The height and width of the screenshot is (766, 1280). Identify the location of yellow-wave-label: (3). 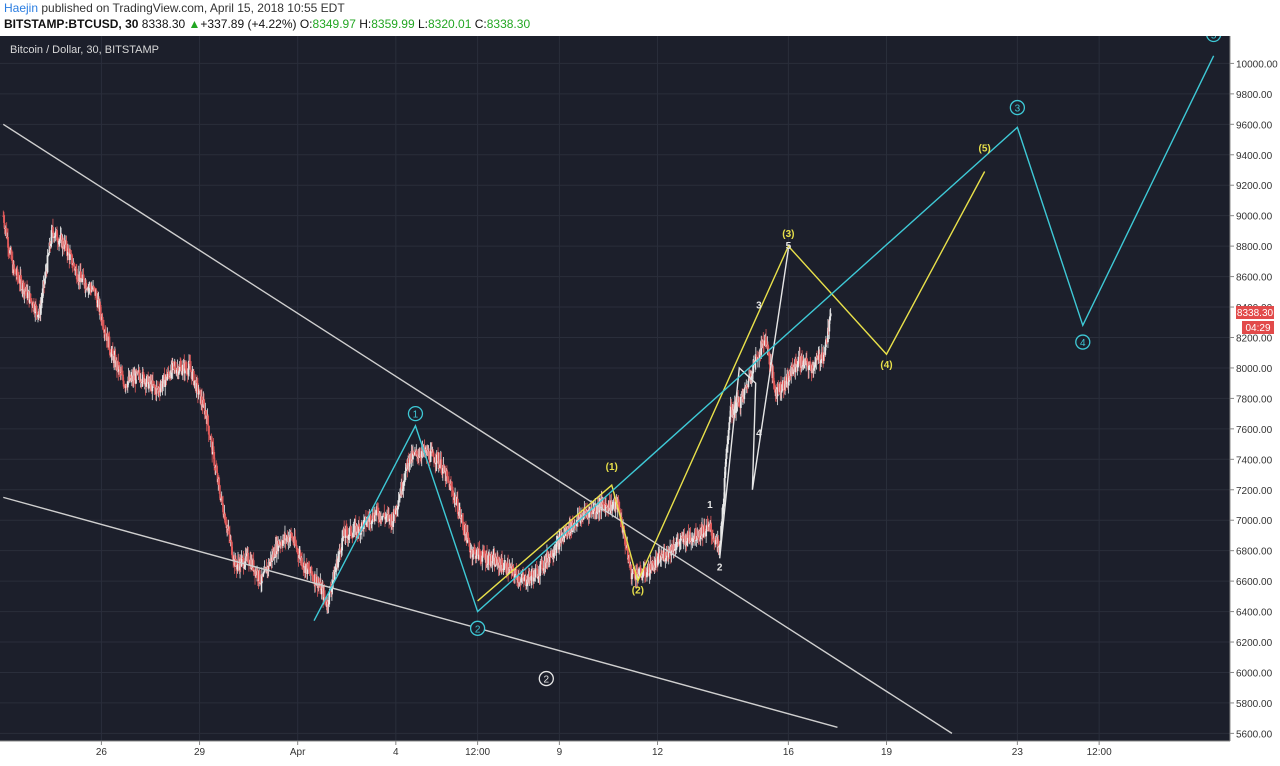
(788, 234).